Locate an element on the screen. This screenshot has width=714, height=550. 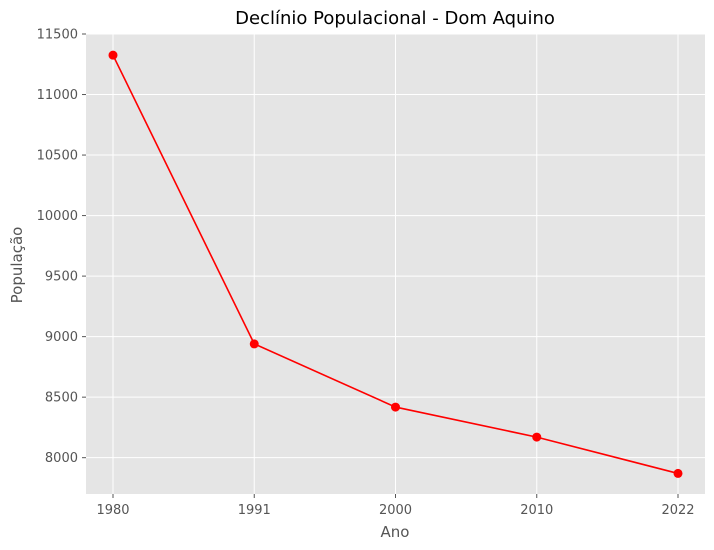
y-tick-label: 11500 is located at coordinates (57, 35).